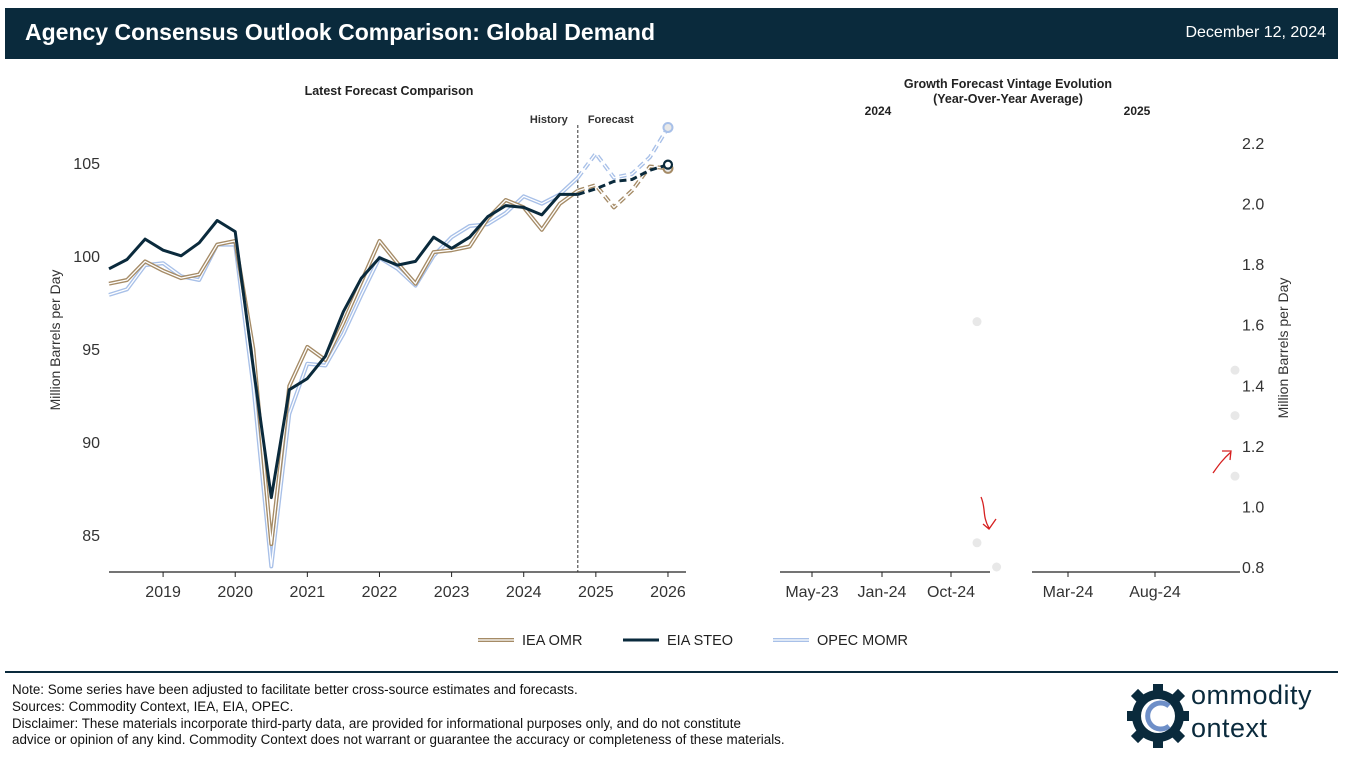 This screenshot has height=758, width=1346. Describe the element at coordinates (91, 536) in the screenshot. I see `left-y-tick-label: 85` at that location.